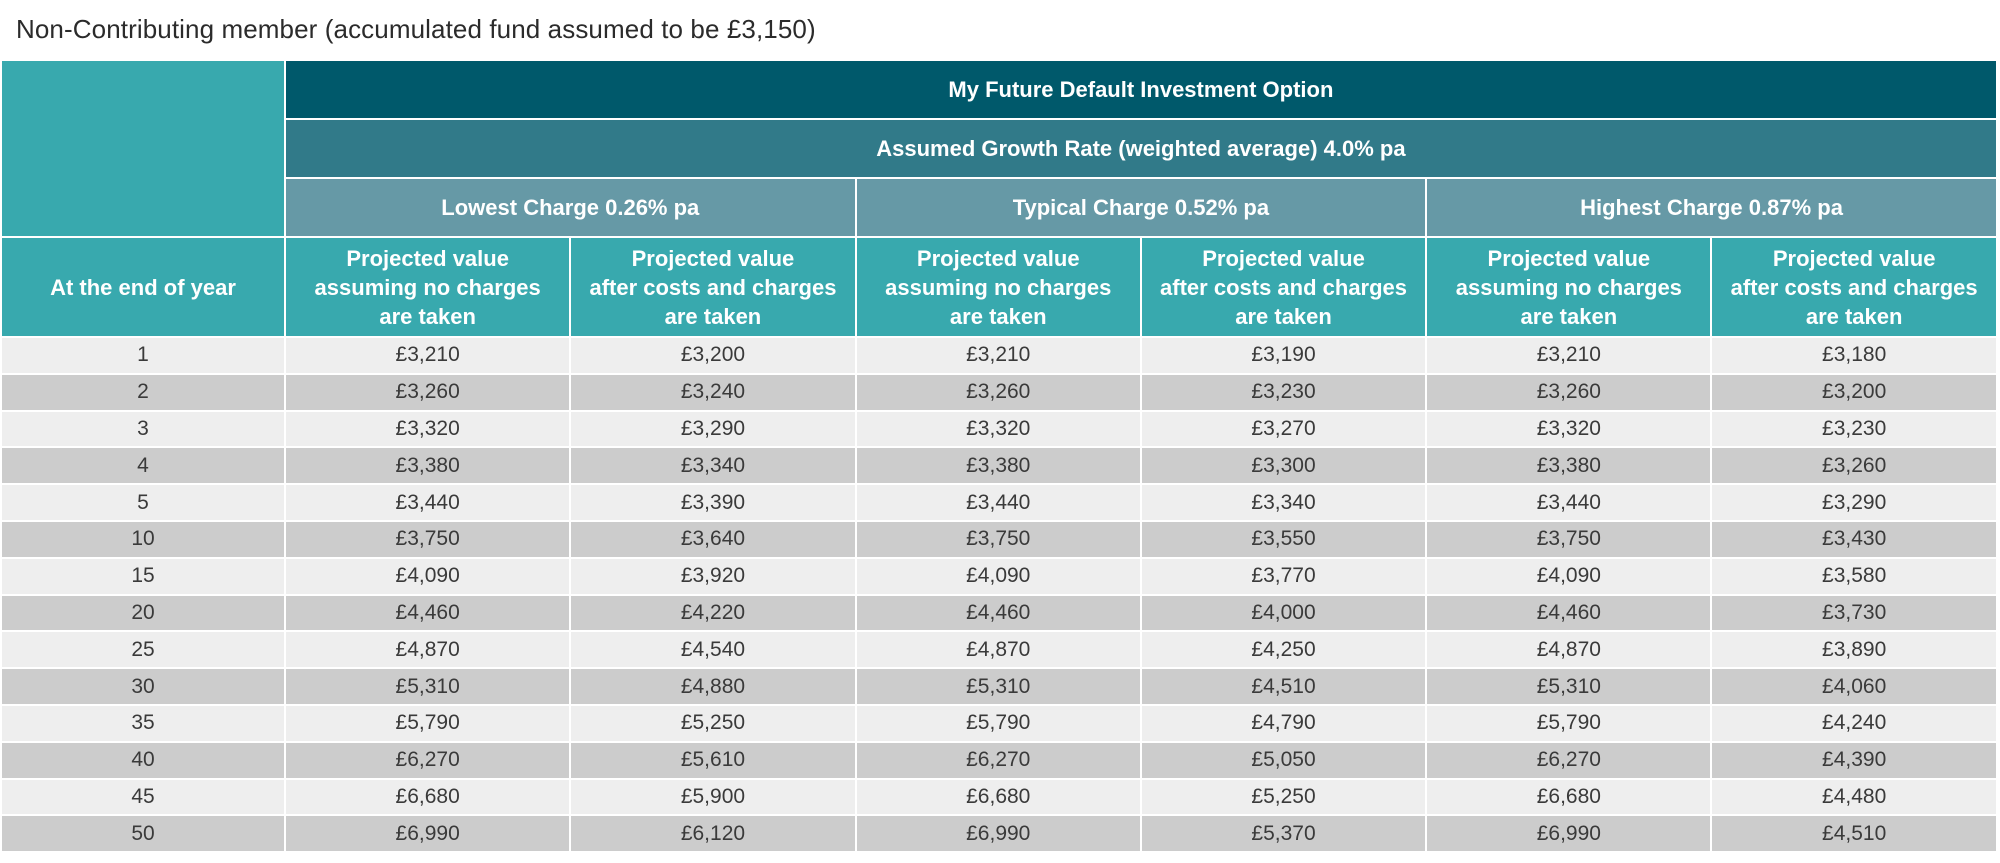  What do you see at coordinates (143, 760) in the screenshot?
I see `year-cell: 40` at bounding box center [143, 760].